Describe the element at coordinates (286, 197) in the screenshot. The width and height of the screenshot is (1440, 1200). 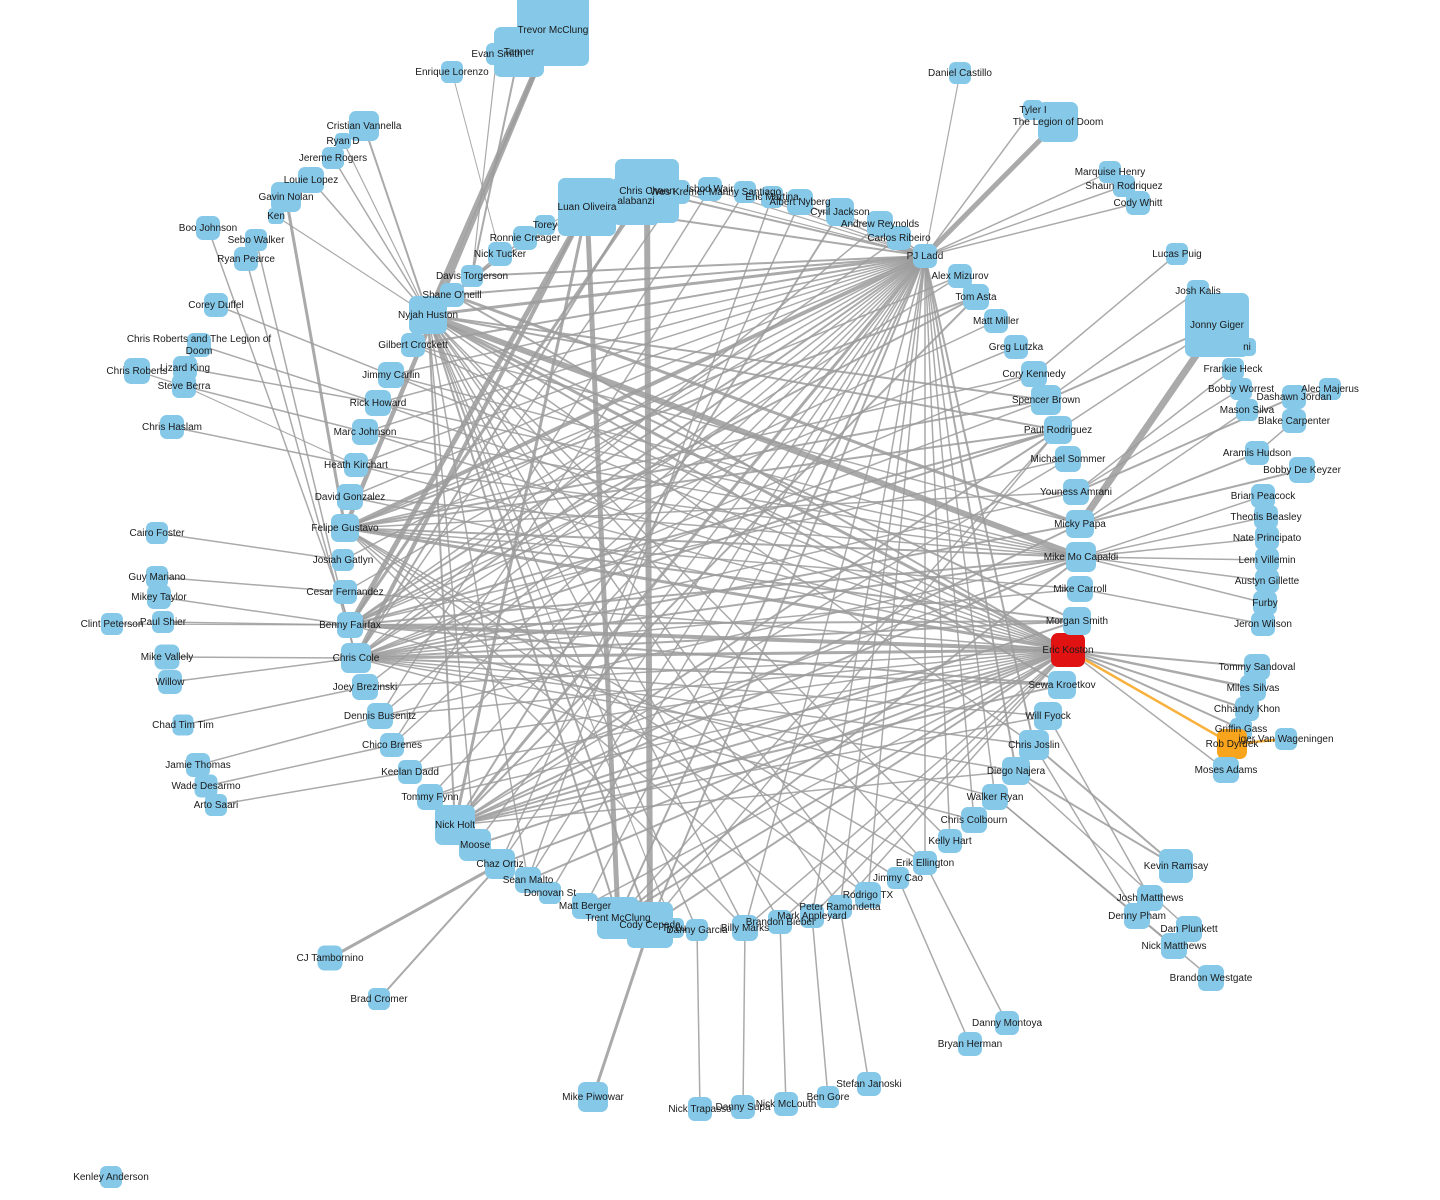
I see `node-gavin-nolan` at that location.